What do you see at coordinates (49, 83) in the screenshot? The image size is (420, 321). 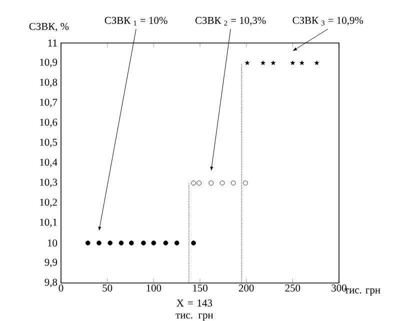 I see `y-tick-label: 10,8` at bounding box center [49, 83].